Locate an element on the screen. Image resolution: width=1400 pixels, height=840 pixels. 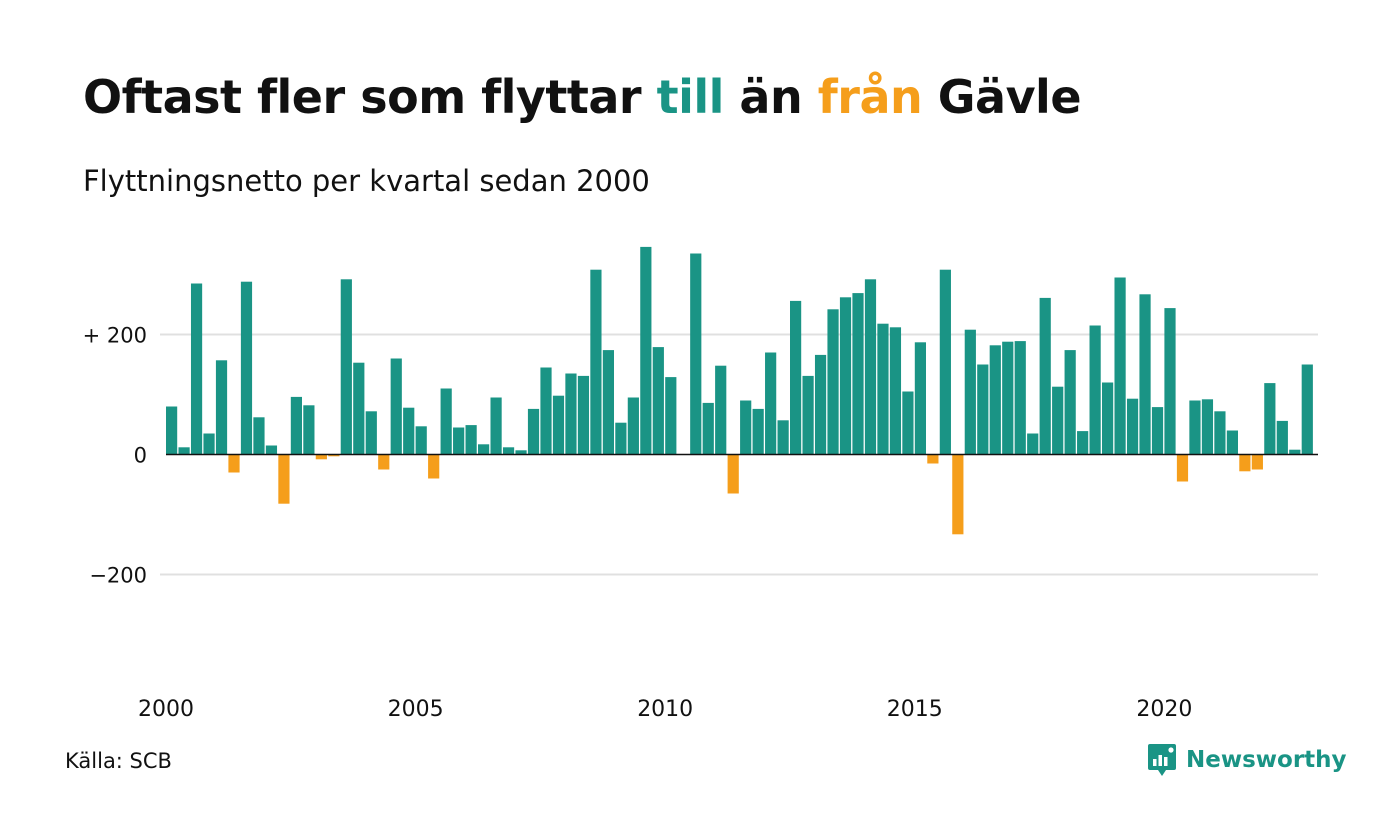
newsworthy-logo-icon is located at coordinates (1162, 760).